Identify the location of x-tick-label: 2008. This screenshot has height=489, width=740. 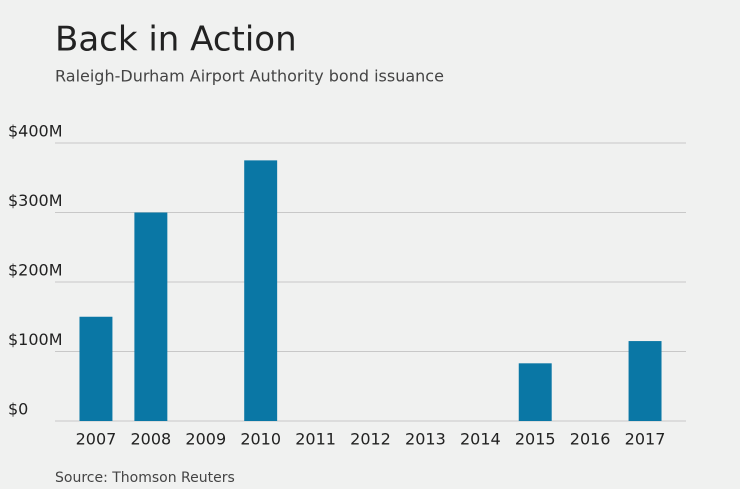
(151, 439).